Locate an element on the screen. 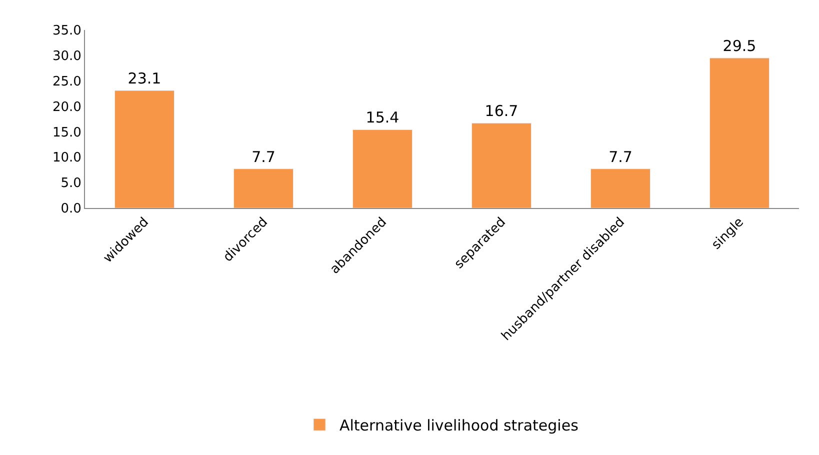  y-tick-label: 0.0 is located at coordinates (71, 209).